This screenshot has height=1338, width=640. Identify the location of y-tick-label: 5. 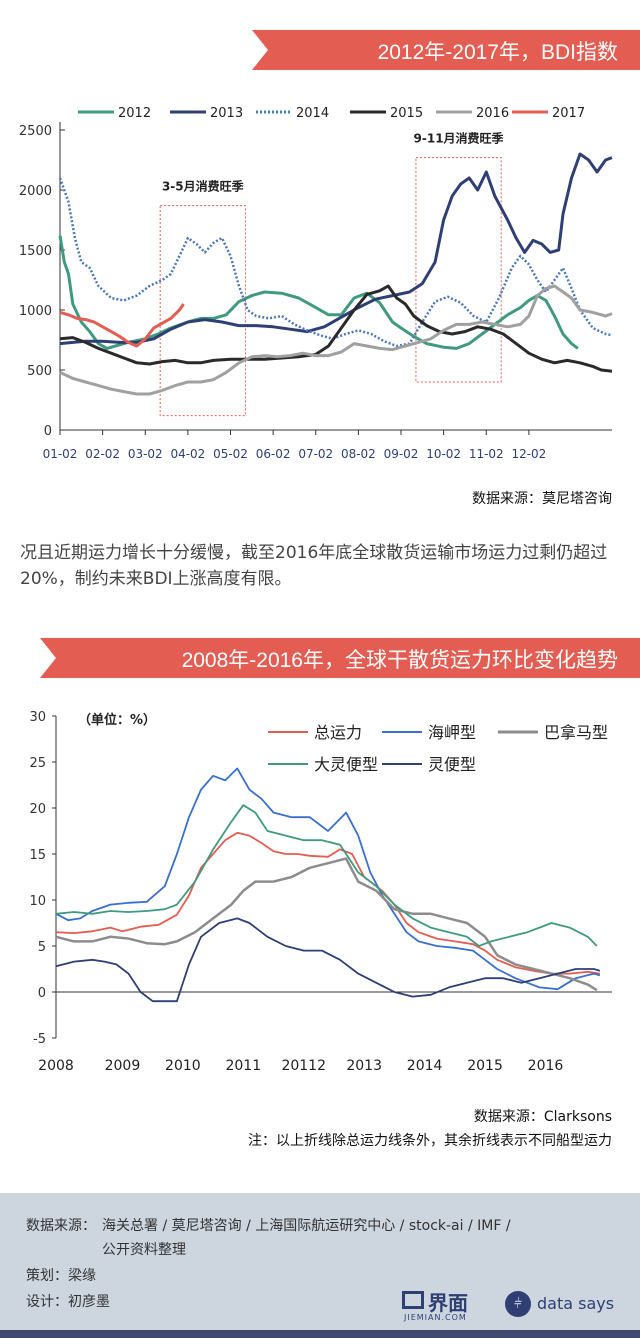
(42, 947).